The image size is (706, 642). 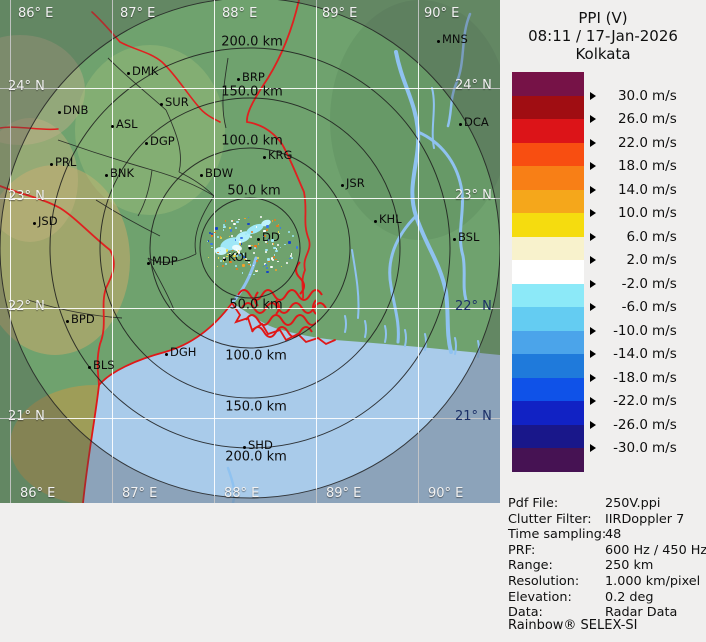 I want to click on info-label: Pdf File:, so click(x=533, y=503).